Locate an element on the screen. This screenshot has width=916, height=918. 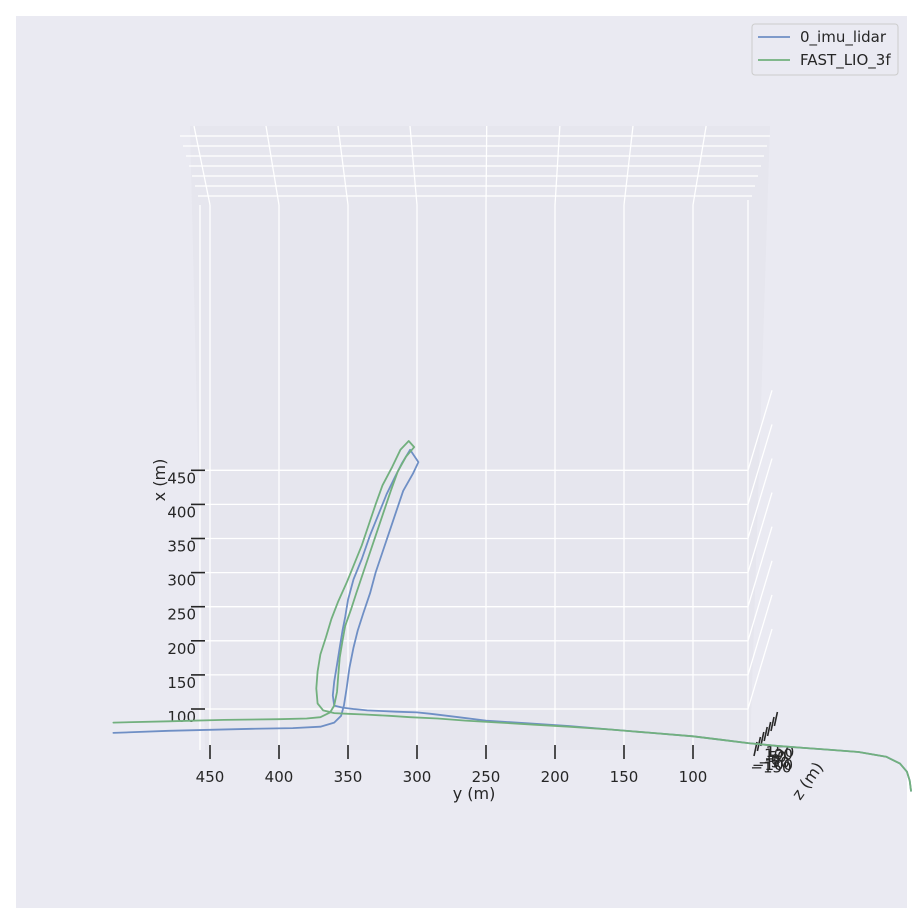
y-tick-label: 350 is located at coordinates (181, 547).